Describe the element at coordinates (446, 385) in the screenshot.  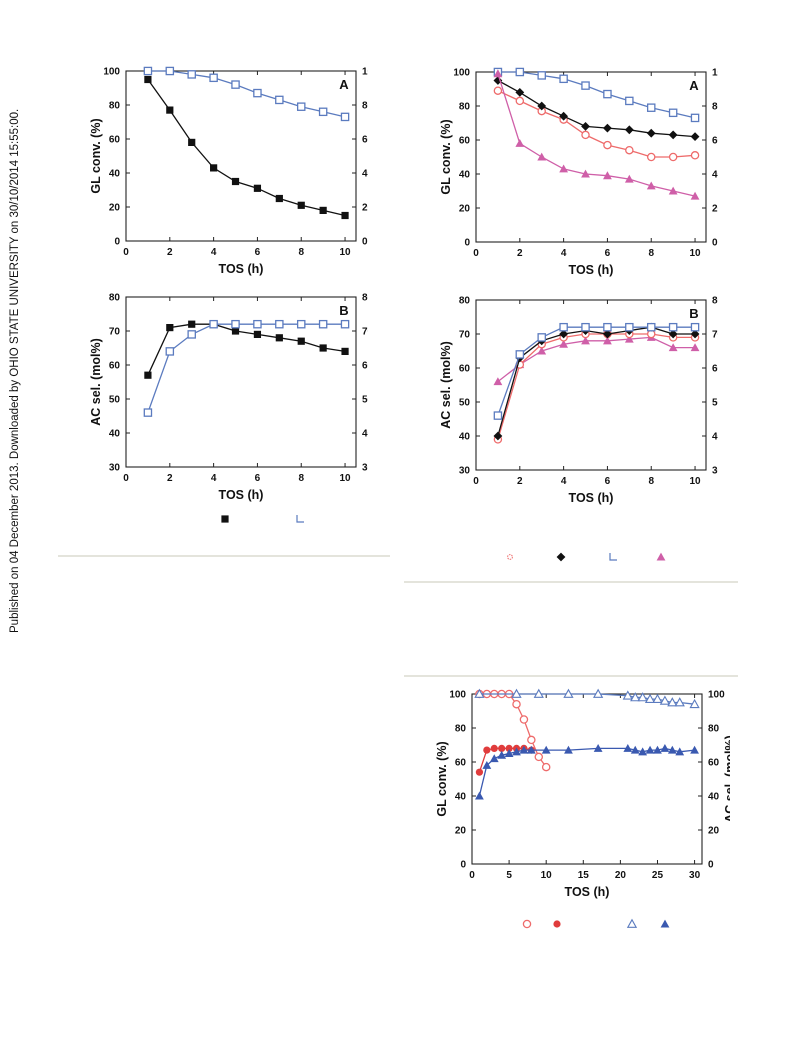
I see `y-axis-label: AC sel. (mol%)` at that location.